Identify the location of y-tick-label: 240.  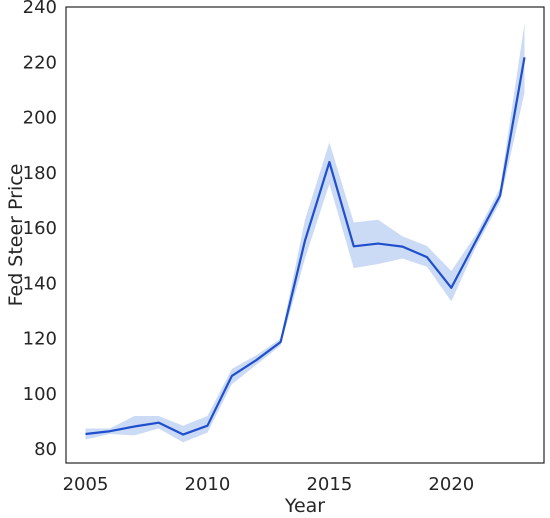
(40, 9).